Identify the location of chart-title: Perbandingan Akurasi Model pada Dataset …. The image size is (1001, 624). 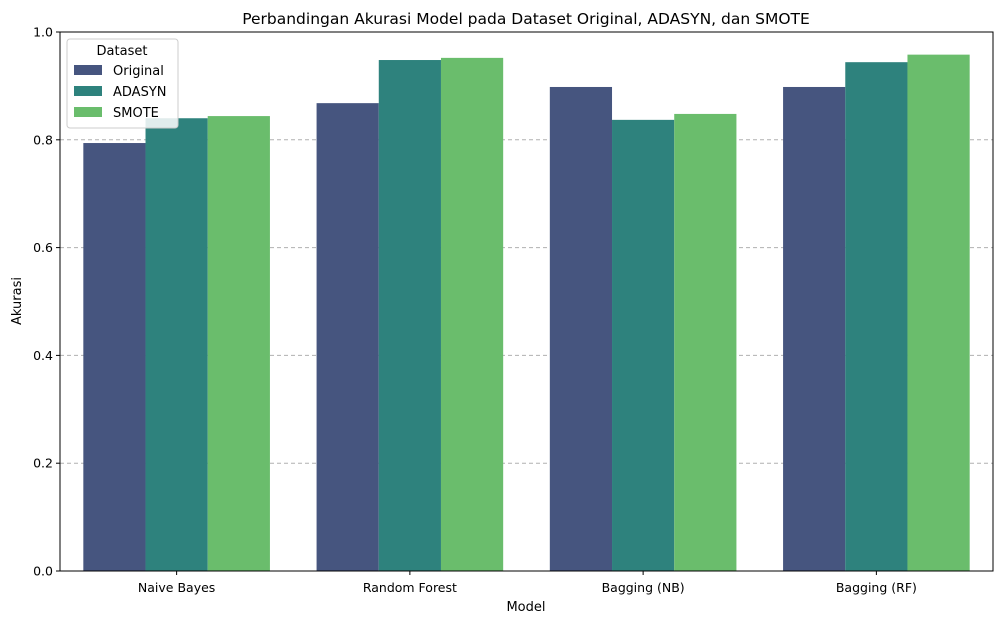
(526, 19).